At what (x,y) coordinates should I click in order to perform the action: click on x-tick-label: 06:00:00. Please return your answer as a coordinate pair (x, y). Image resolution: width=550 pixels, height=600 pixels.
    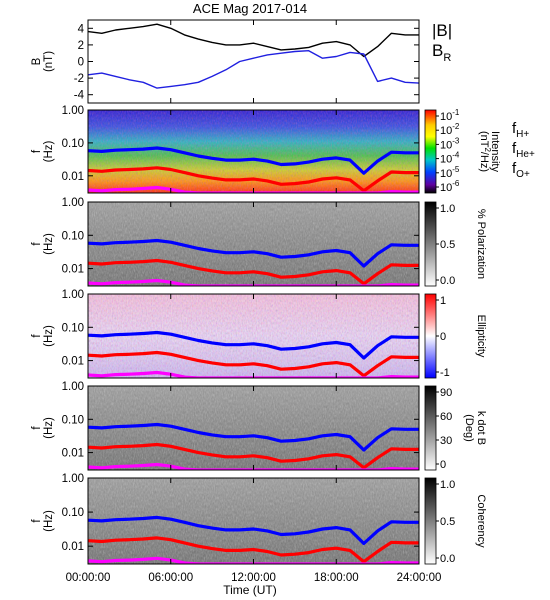
    Looking at the image, I should click on (170, 578).